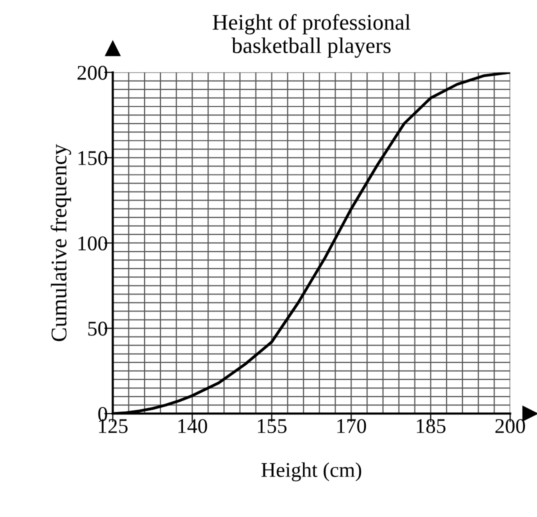 This screenshot has width=537, height=517. I want to click on x-tick-label: 140, so click(193, 426).